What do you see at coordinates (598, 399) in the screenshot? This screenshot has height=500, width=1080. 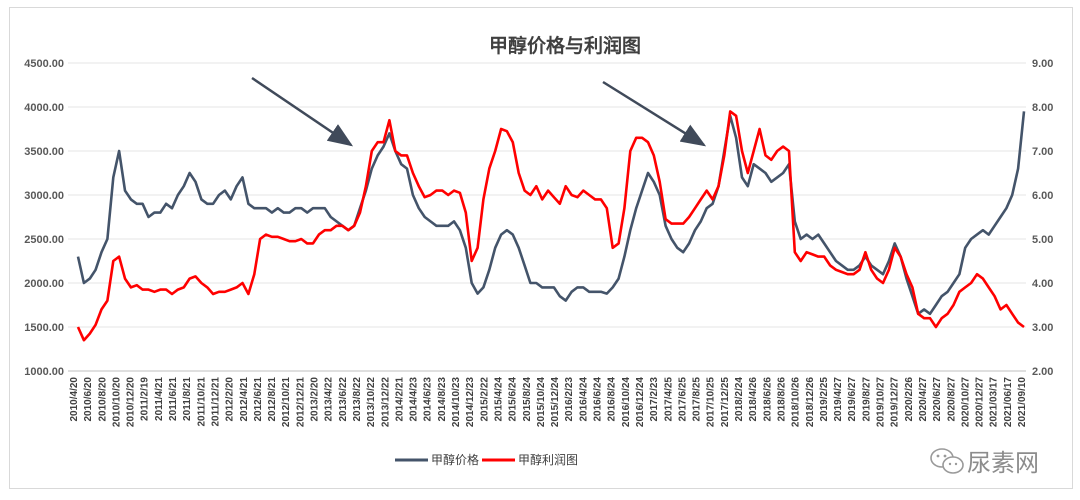 I see `x-tick-label: 2016/6/24` at bounding box center [598, 399].